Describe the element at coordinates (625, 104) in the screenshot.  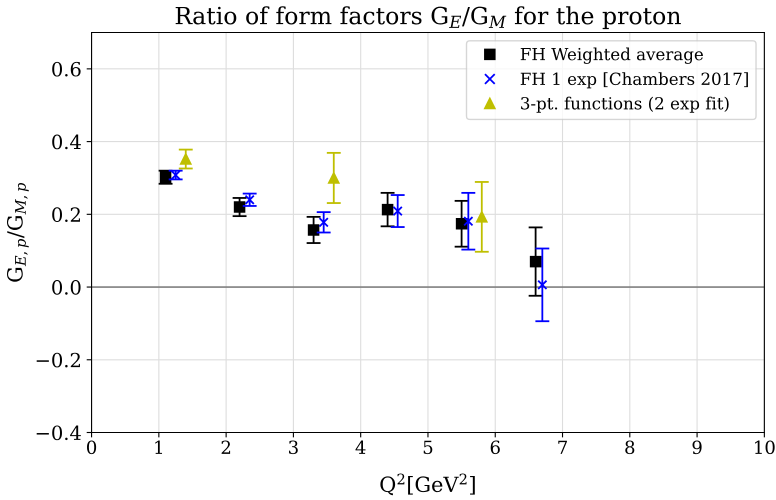
I see `legend-label: 3-pt. functions (2 exp fit)` at that location.